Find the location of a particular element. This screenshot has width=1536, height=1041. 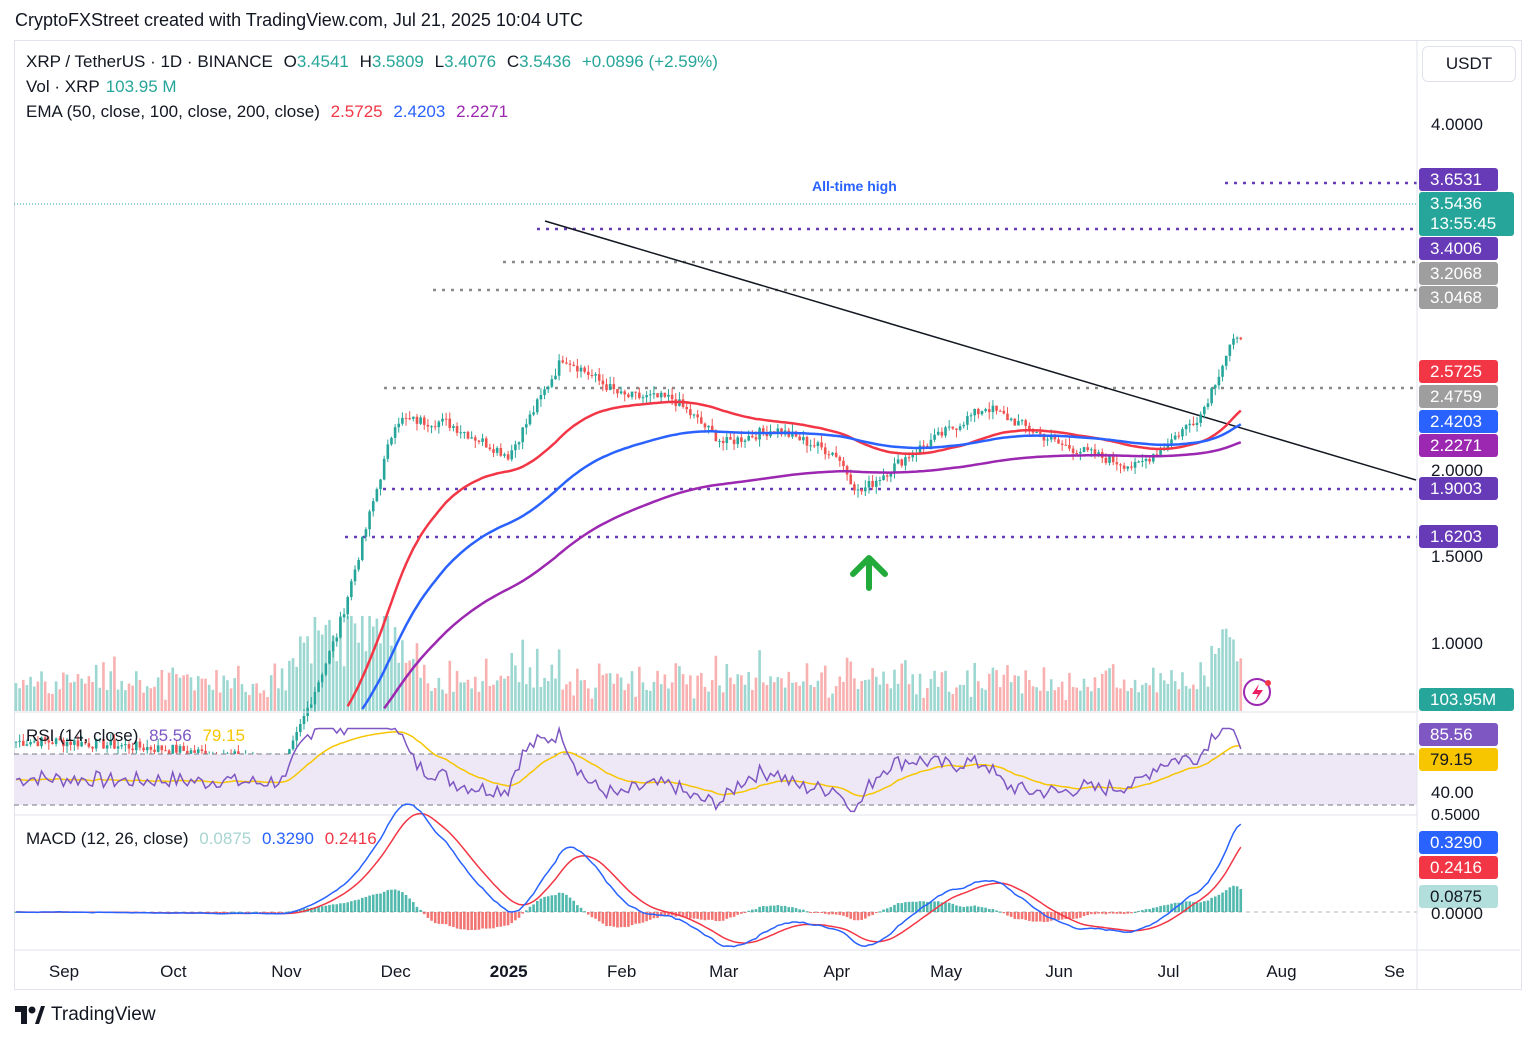

symbol-label: XRP / TetherUS · 1D · BINANCE is located at coordinates (149, 61).